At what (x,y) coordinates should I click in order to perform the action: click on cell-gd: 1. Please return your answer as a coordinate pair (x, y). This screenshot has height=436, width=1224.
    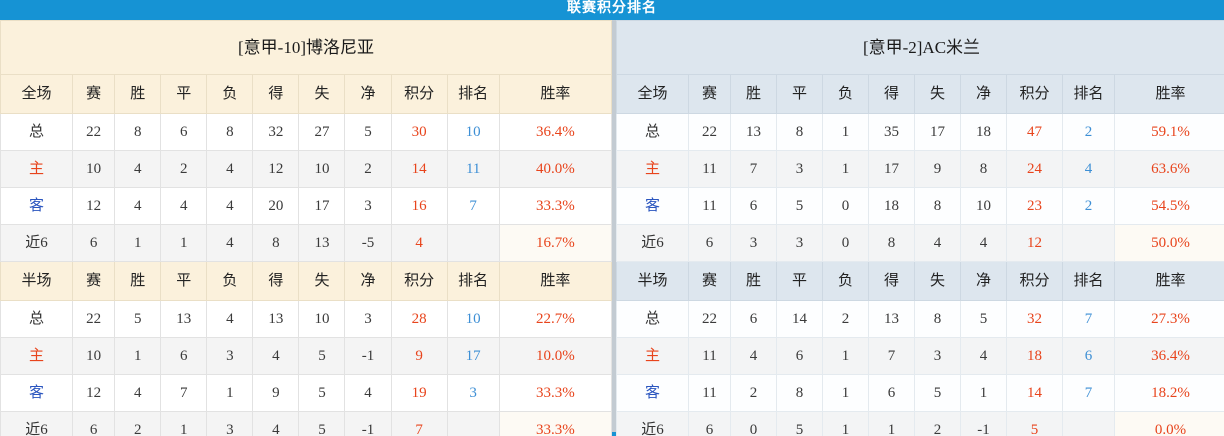
    Looking at the image, I should click on (983, 393).